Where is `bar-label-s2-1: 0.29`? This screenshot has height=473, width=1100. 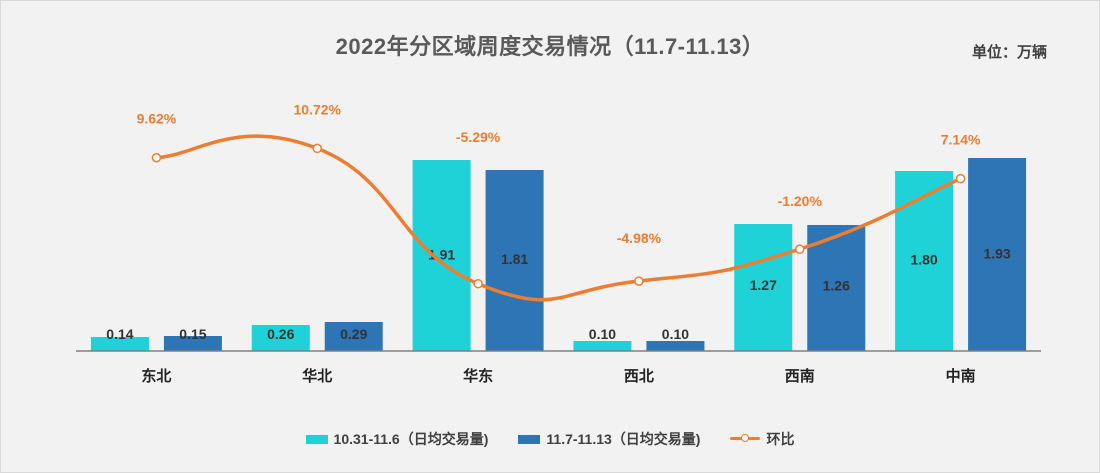 bar-label-s2-1: 0.29 is located at coordinates (353, 334).